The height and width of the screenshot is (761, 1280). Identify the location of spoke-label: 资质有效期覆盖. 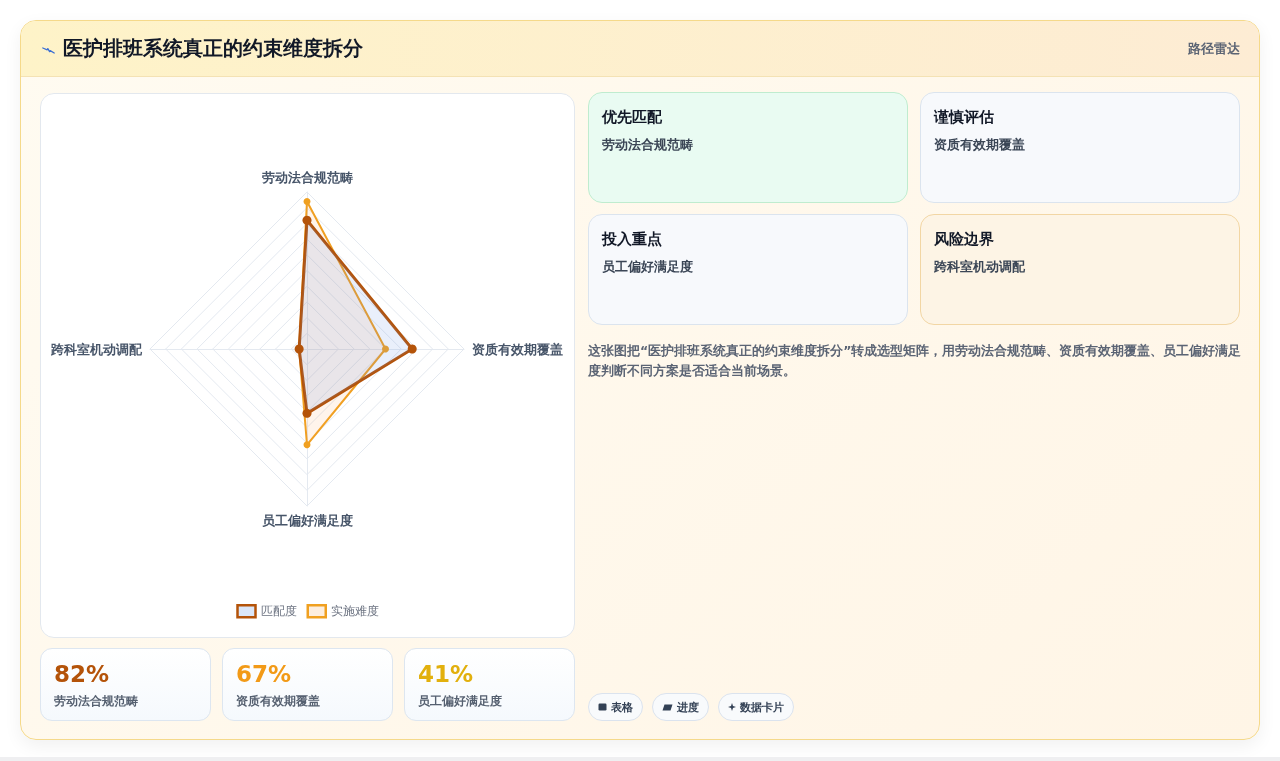
(517, 349).